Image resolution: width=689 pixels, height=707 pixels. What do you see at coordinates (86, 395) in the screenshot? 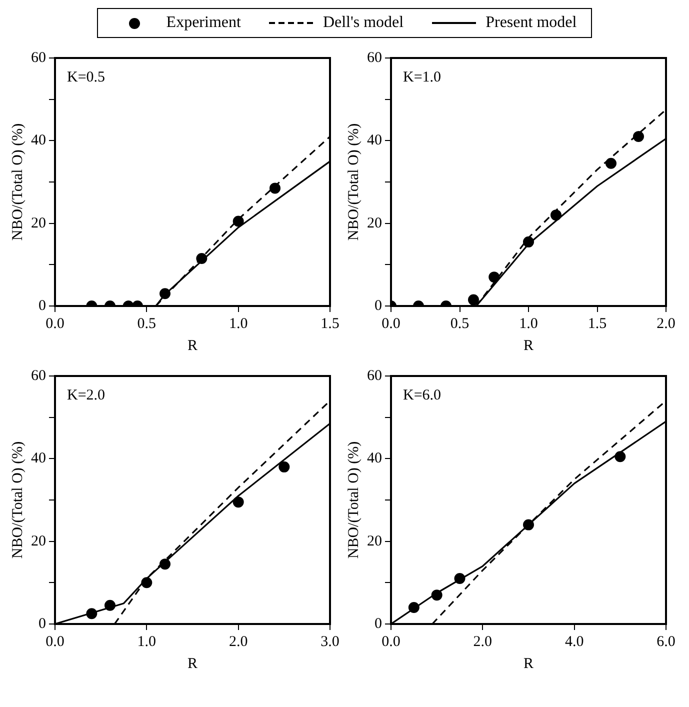
I see `annotation: K=2.0` at bounding box center [86, 395].